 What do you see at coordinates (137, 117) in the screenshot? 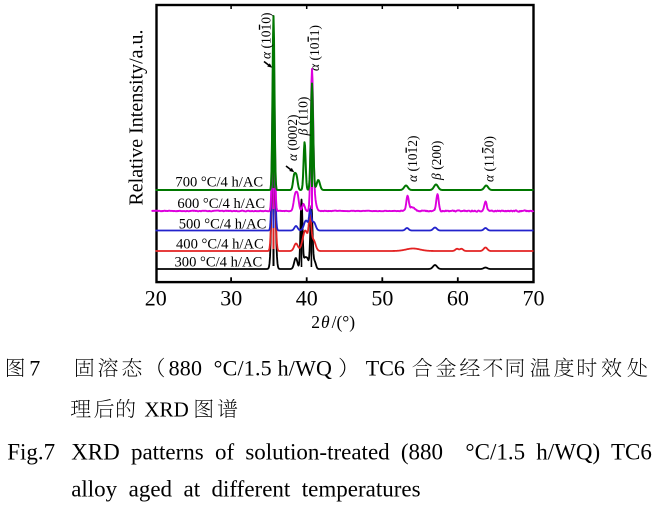
I see `svg-text: Relative Intensity/a.u.` at bounding box center [137, 117].